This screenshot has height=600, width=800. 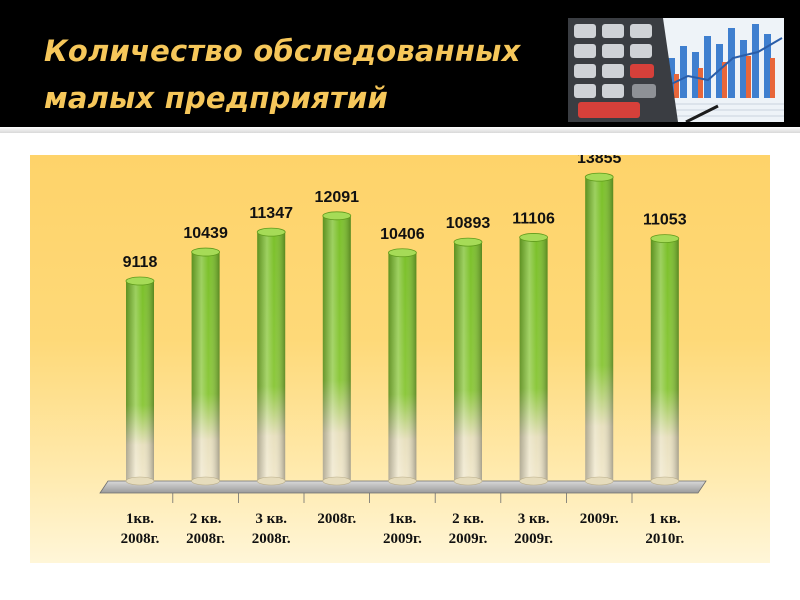 What do you see at coordinates (271, 213) in the screenshot?
I see `data-label: 11347` at bounding box center [271, 213].